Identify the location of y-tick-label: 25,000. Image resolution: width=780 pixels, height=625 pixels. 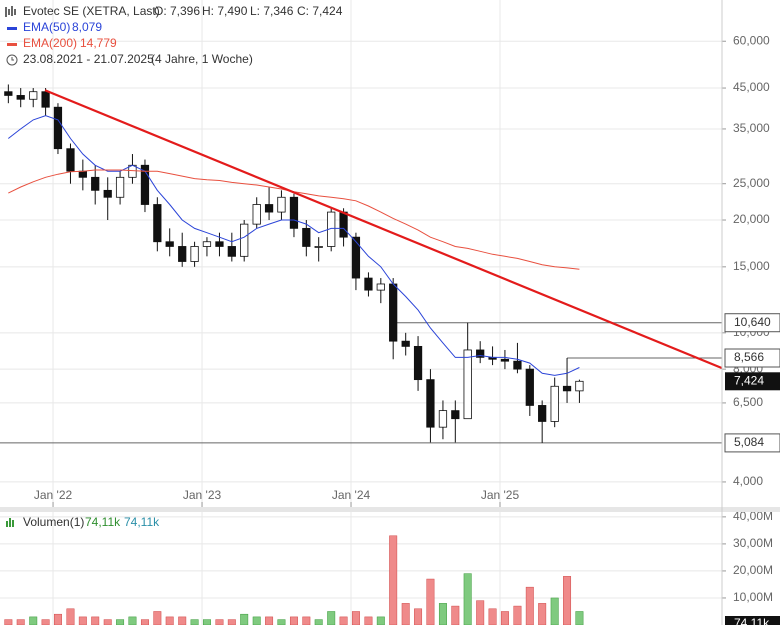
(751, 183).